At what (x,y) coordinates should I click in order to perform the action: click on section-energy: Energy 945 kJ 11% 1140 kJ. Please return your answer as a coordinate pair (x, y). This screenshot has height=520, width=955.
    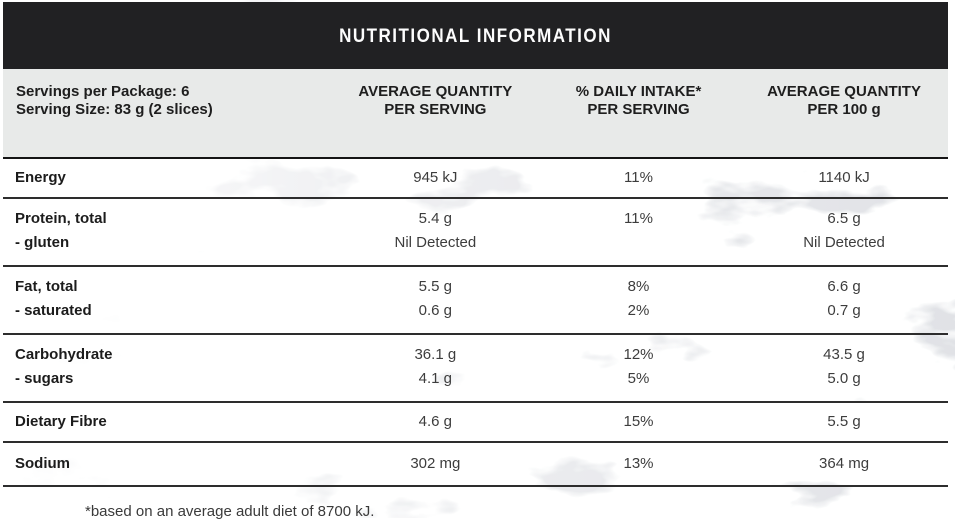
    Looking at the image, I should click on (475, 179).